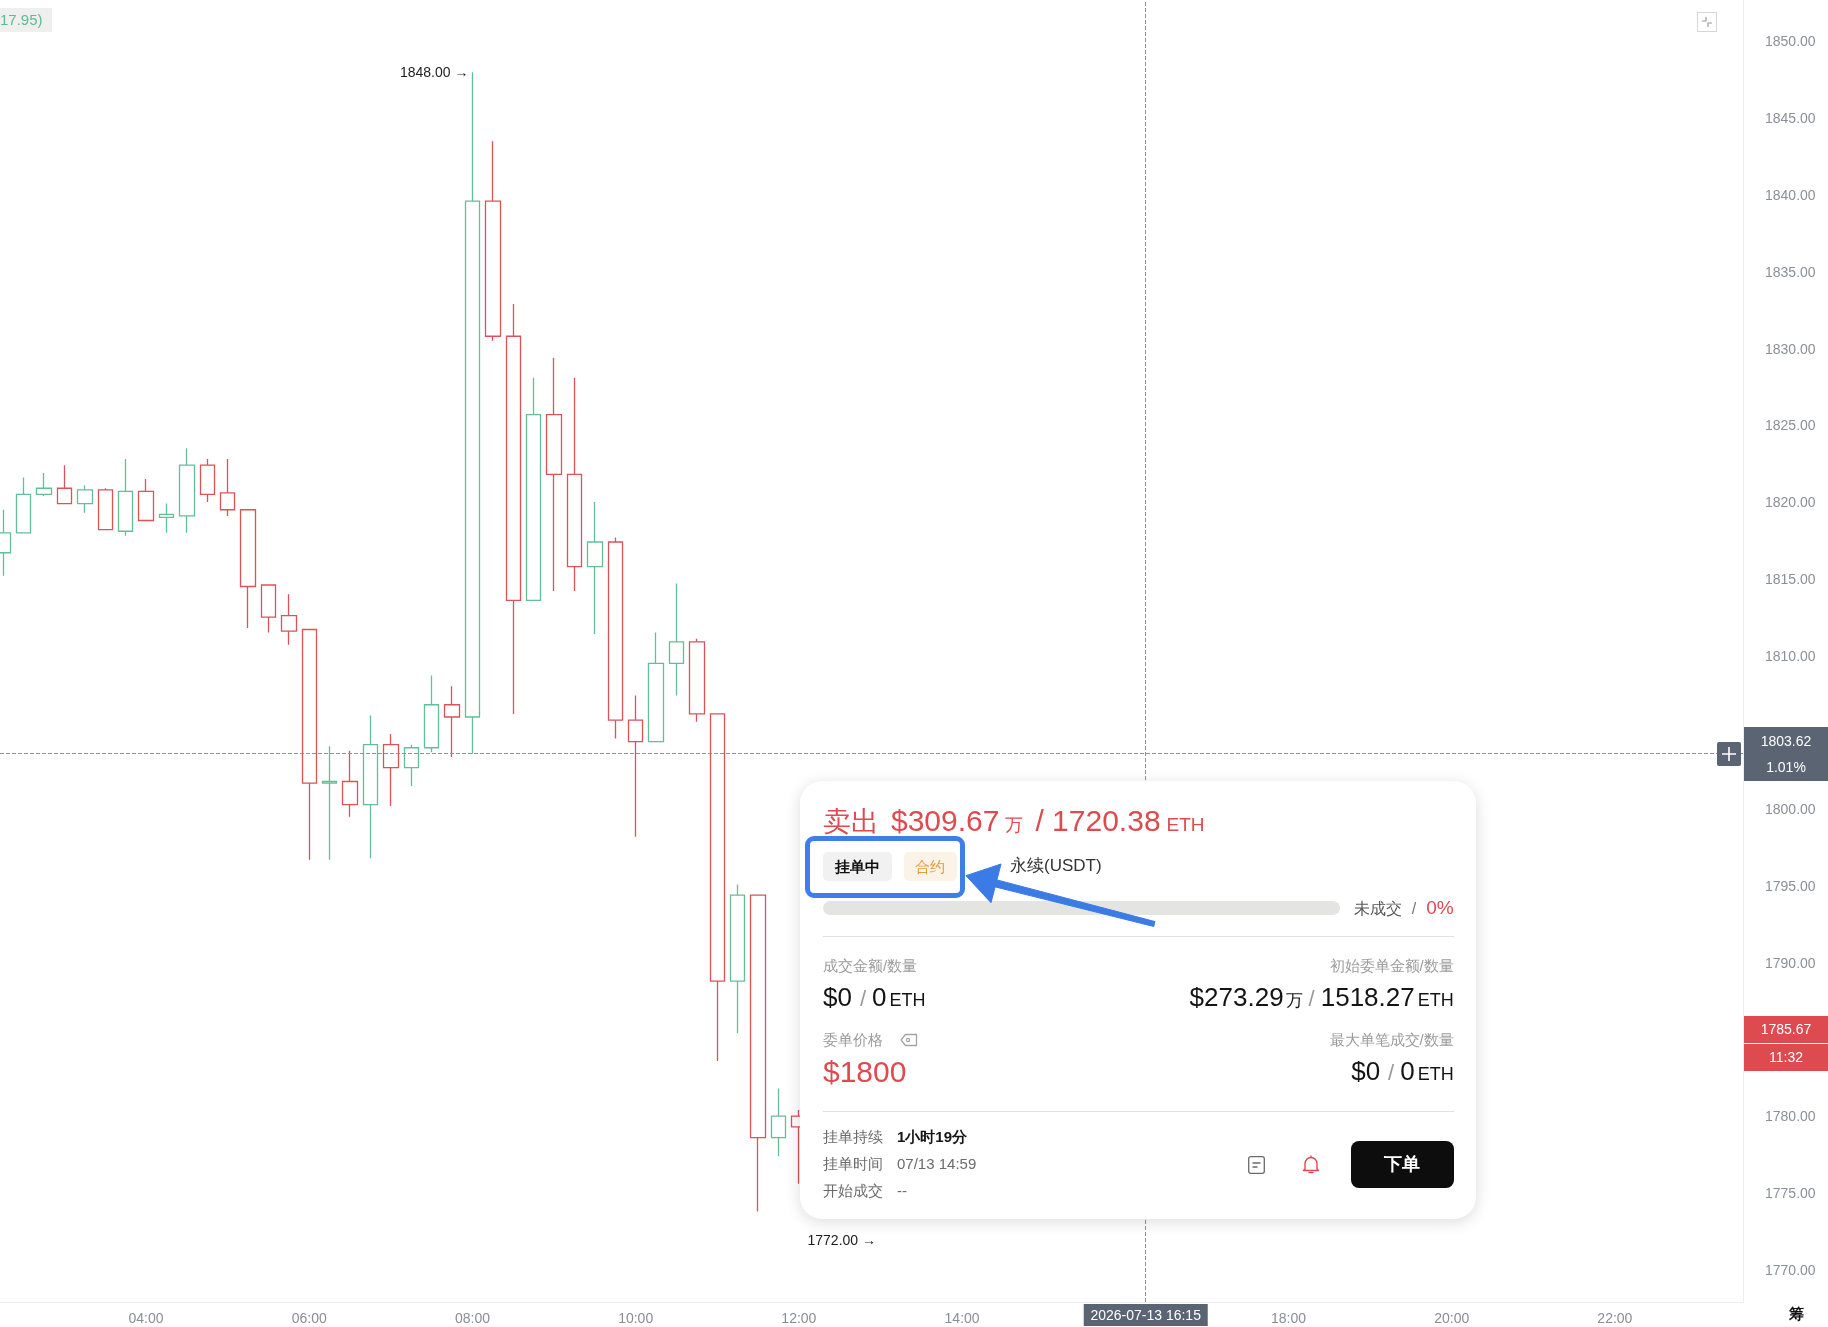 The height and width of the screenshot is (1327, 1828). Describe the element at coordinates (841, 1240) in the screenshot. I see `annotation: 1772.00 →` at that location.